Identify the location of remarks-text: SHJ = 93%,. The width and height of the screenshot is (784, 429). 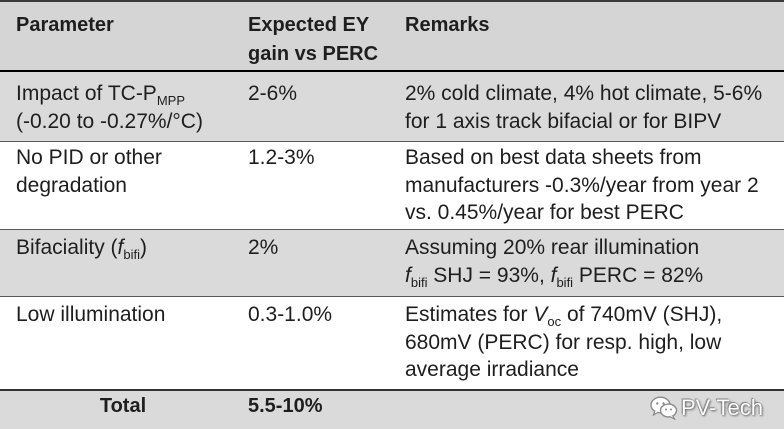
(489, 275).